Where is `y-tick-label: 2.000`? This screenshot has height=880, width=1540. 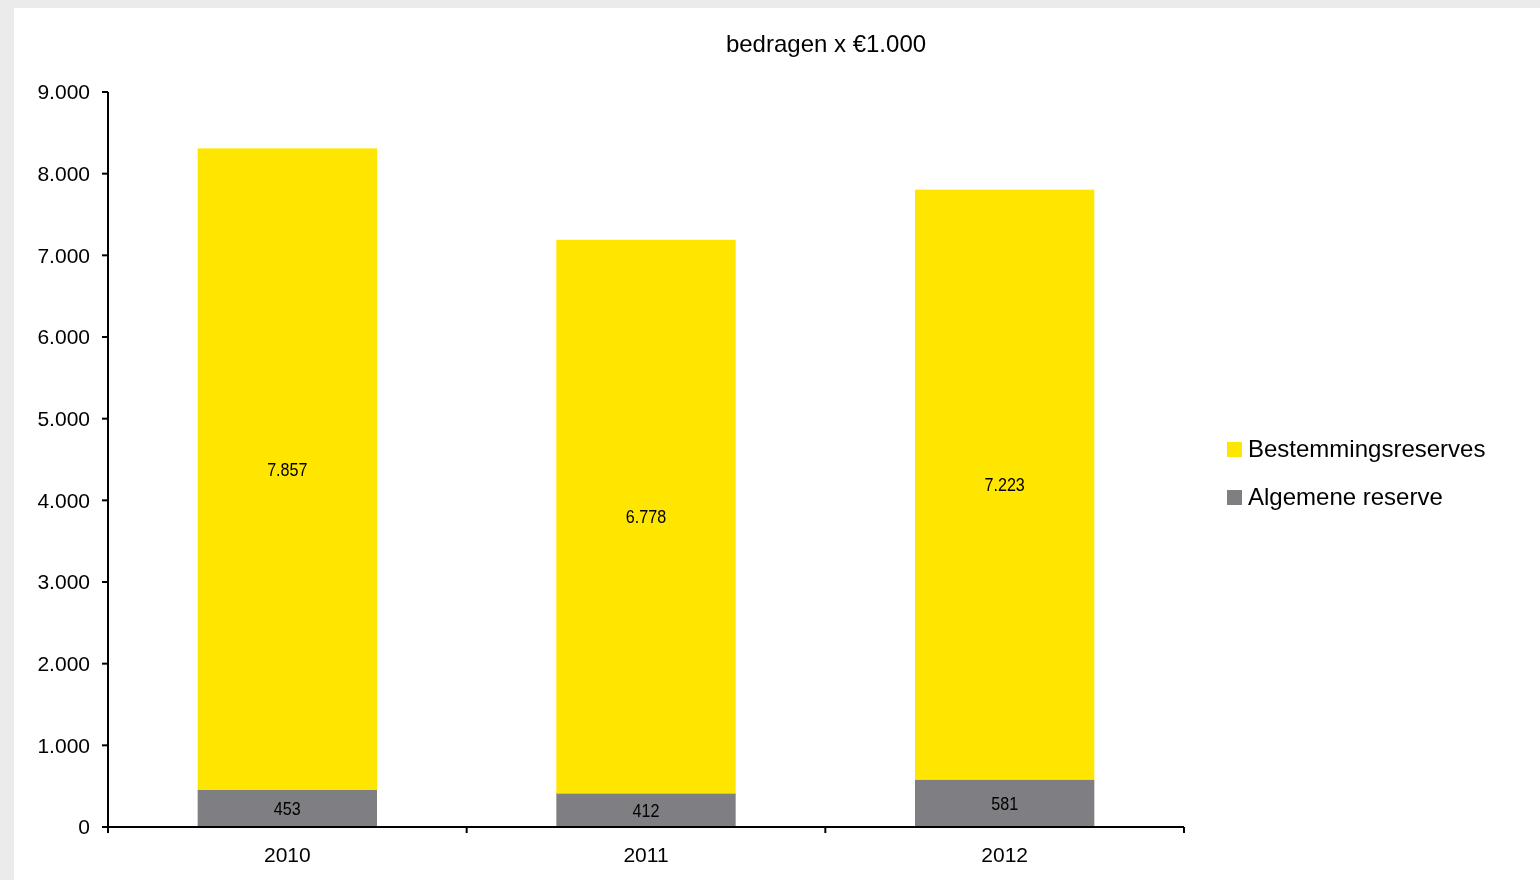
y-tick-label: 2.000 is located at coordinates (63, 664).